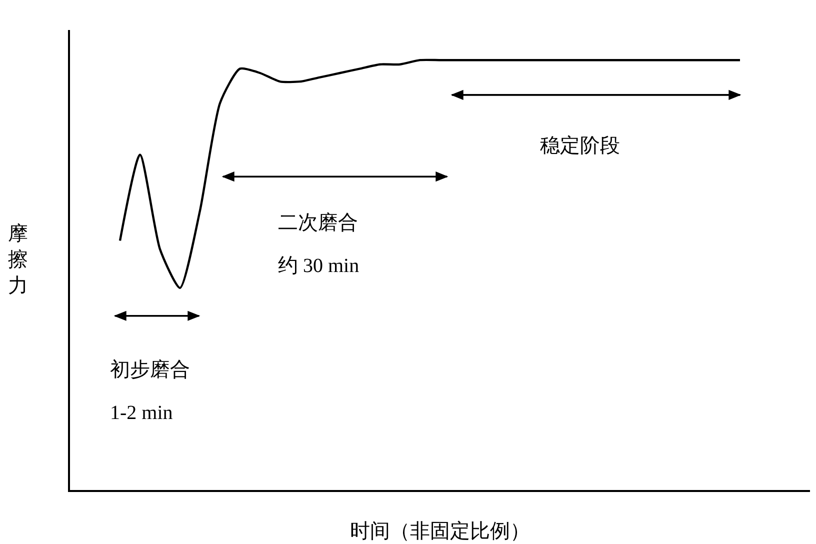 The width and height of the screenshot is (816, 544). What do you see at coordinates (580, 146) in the screenshot?
I see `annotation: 稳定阶段` at bounding box center [580, 146].